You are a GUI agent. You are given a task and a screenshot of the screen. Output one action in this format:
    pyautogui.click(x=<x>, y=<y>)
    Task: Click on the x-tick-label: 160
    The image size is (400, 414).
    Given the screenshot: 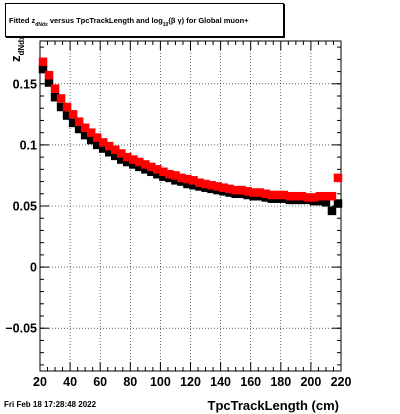 What is the action you would take?
    pyautogui.click(x=250, y=382)
    